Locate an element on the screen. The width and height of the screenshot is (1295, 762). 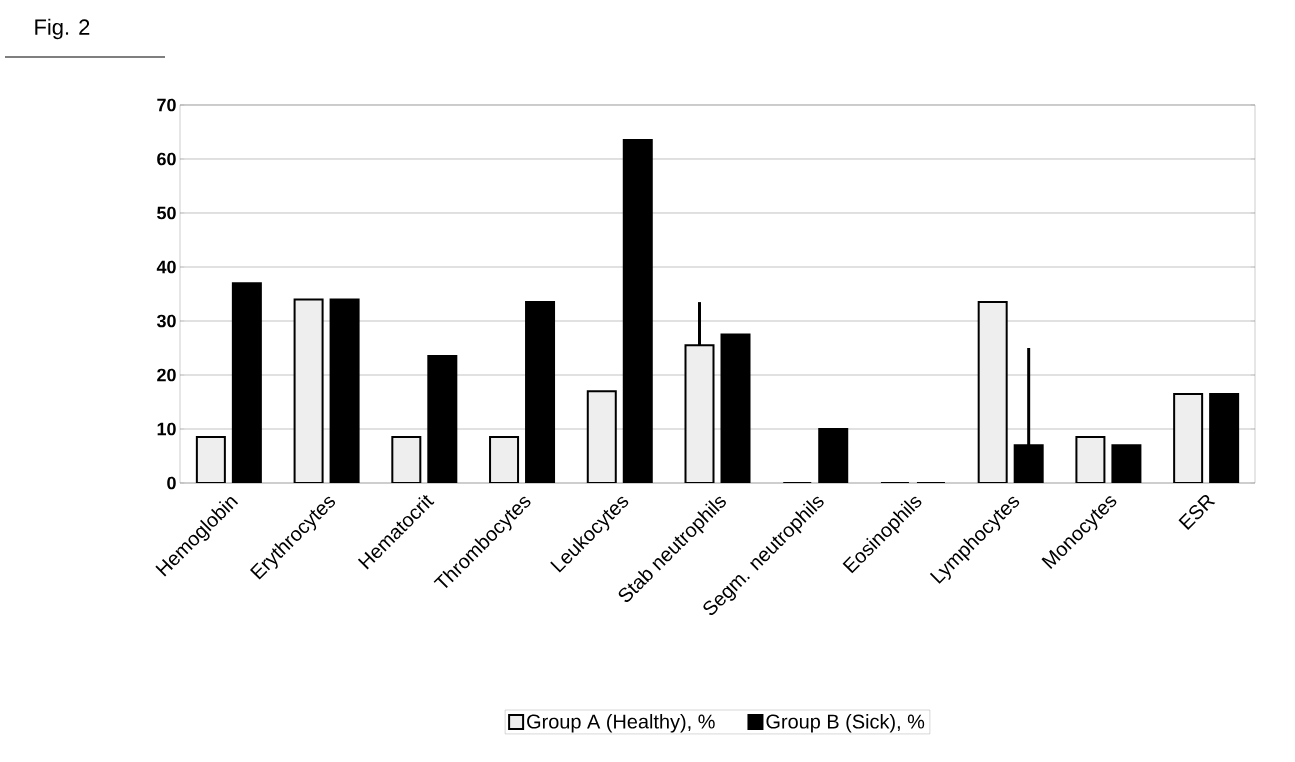
y-tick-label: 0 is located at coordinates (171, 483).